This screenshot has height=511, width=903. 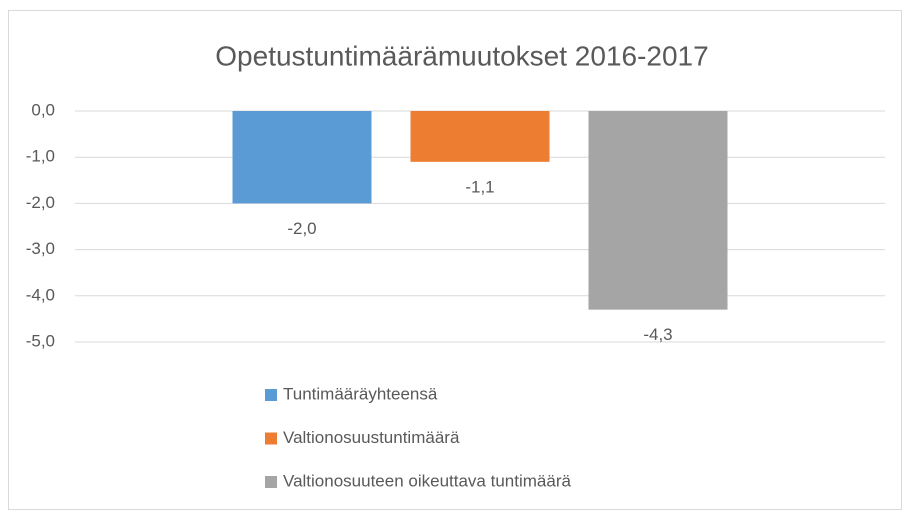 I want to click on legend-label: Valtionosuuteen oikeuttava tuntimäärä, so click(x=427, y=480).